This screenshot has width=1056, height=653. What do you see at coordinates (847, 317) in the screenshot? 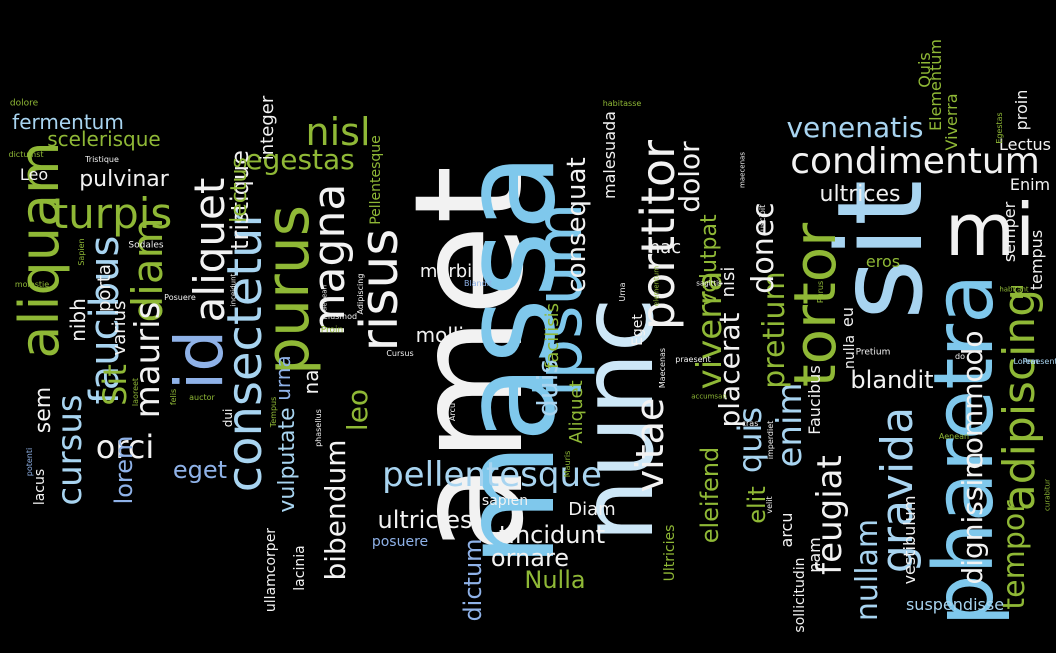
I see `word-eu: eu` at bounding box center [847, 317].